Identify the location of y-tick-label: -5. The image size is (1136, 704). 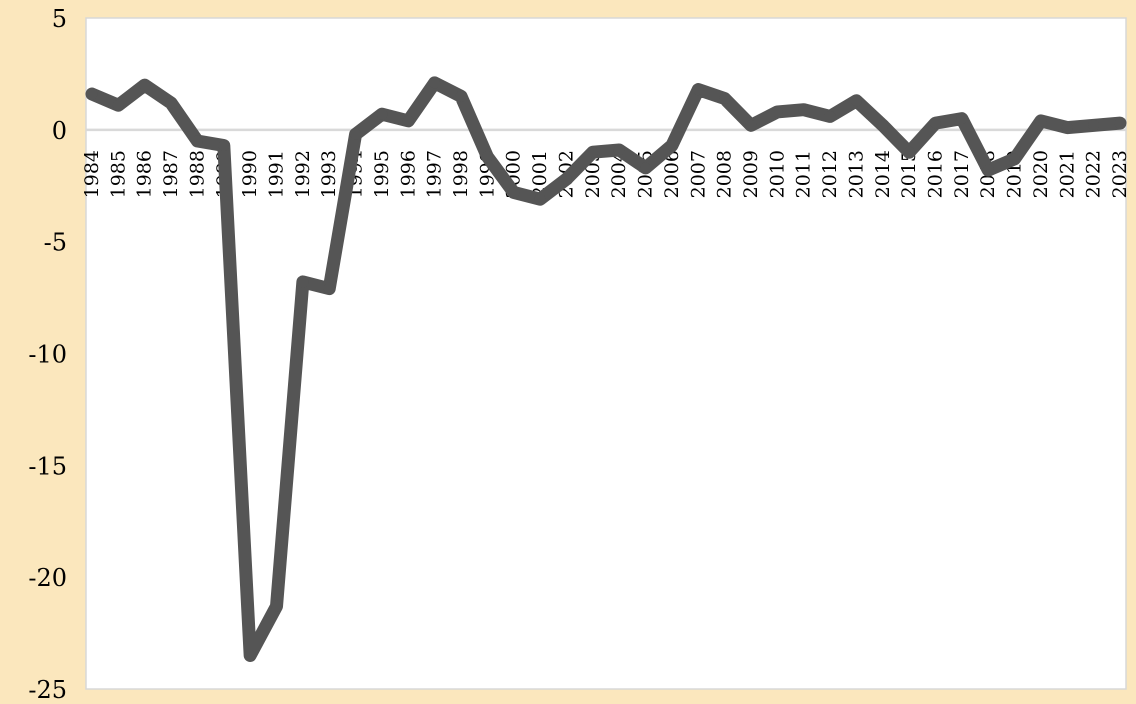
(55, 243).